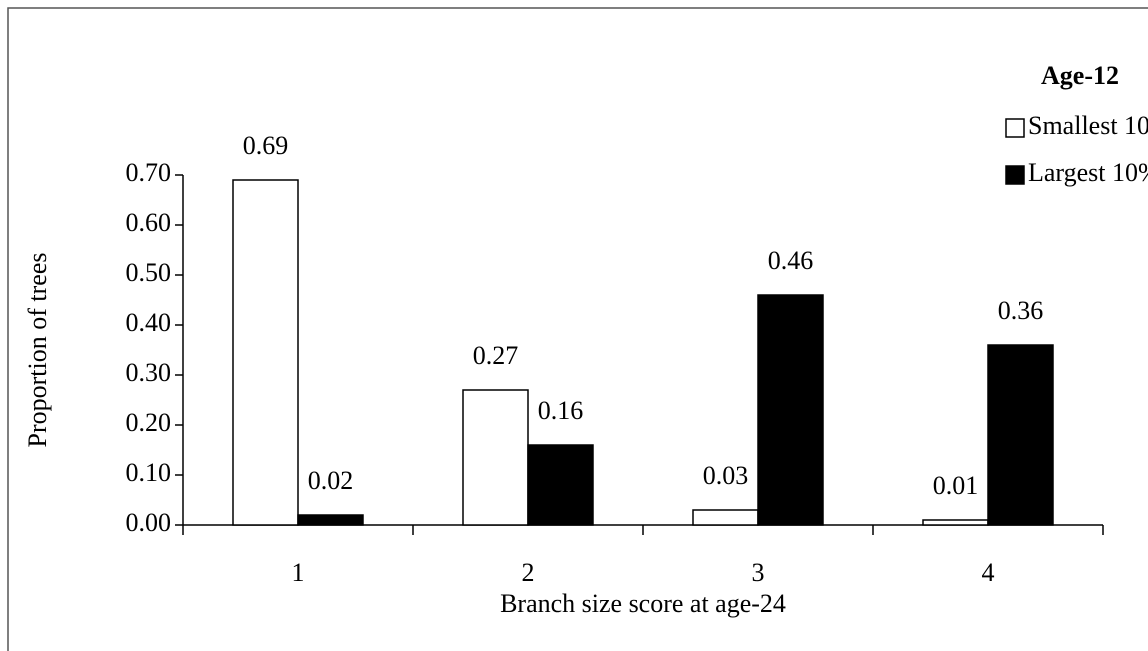  Describe the element at coordinates (149, 222) in the screenshot. I see `y-tick-label: 0.60` at that location.